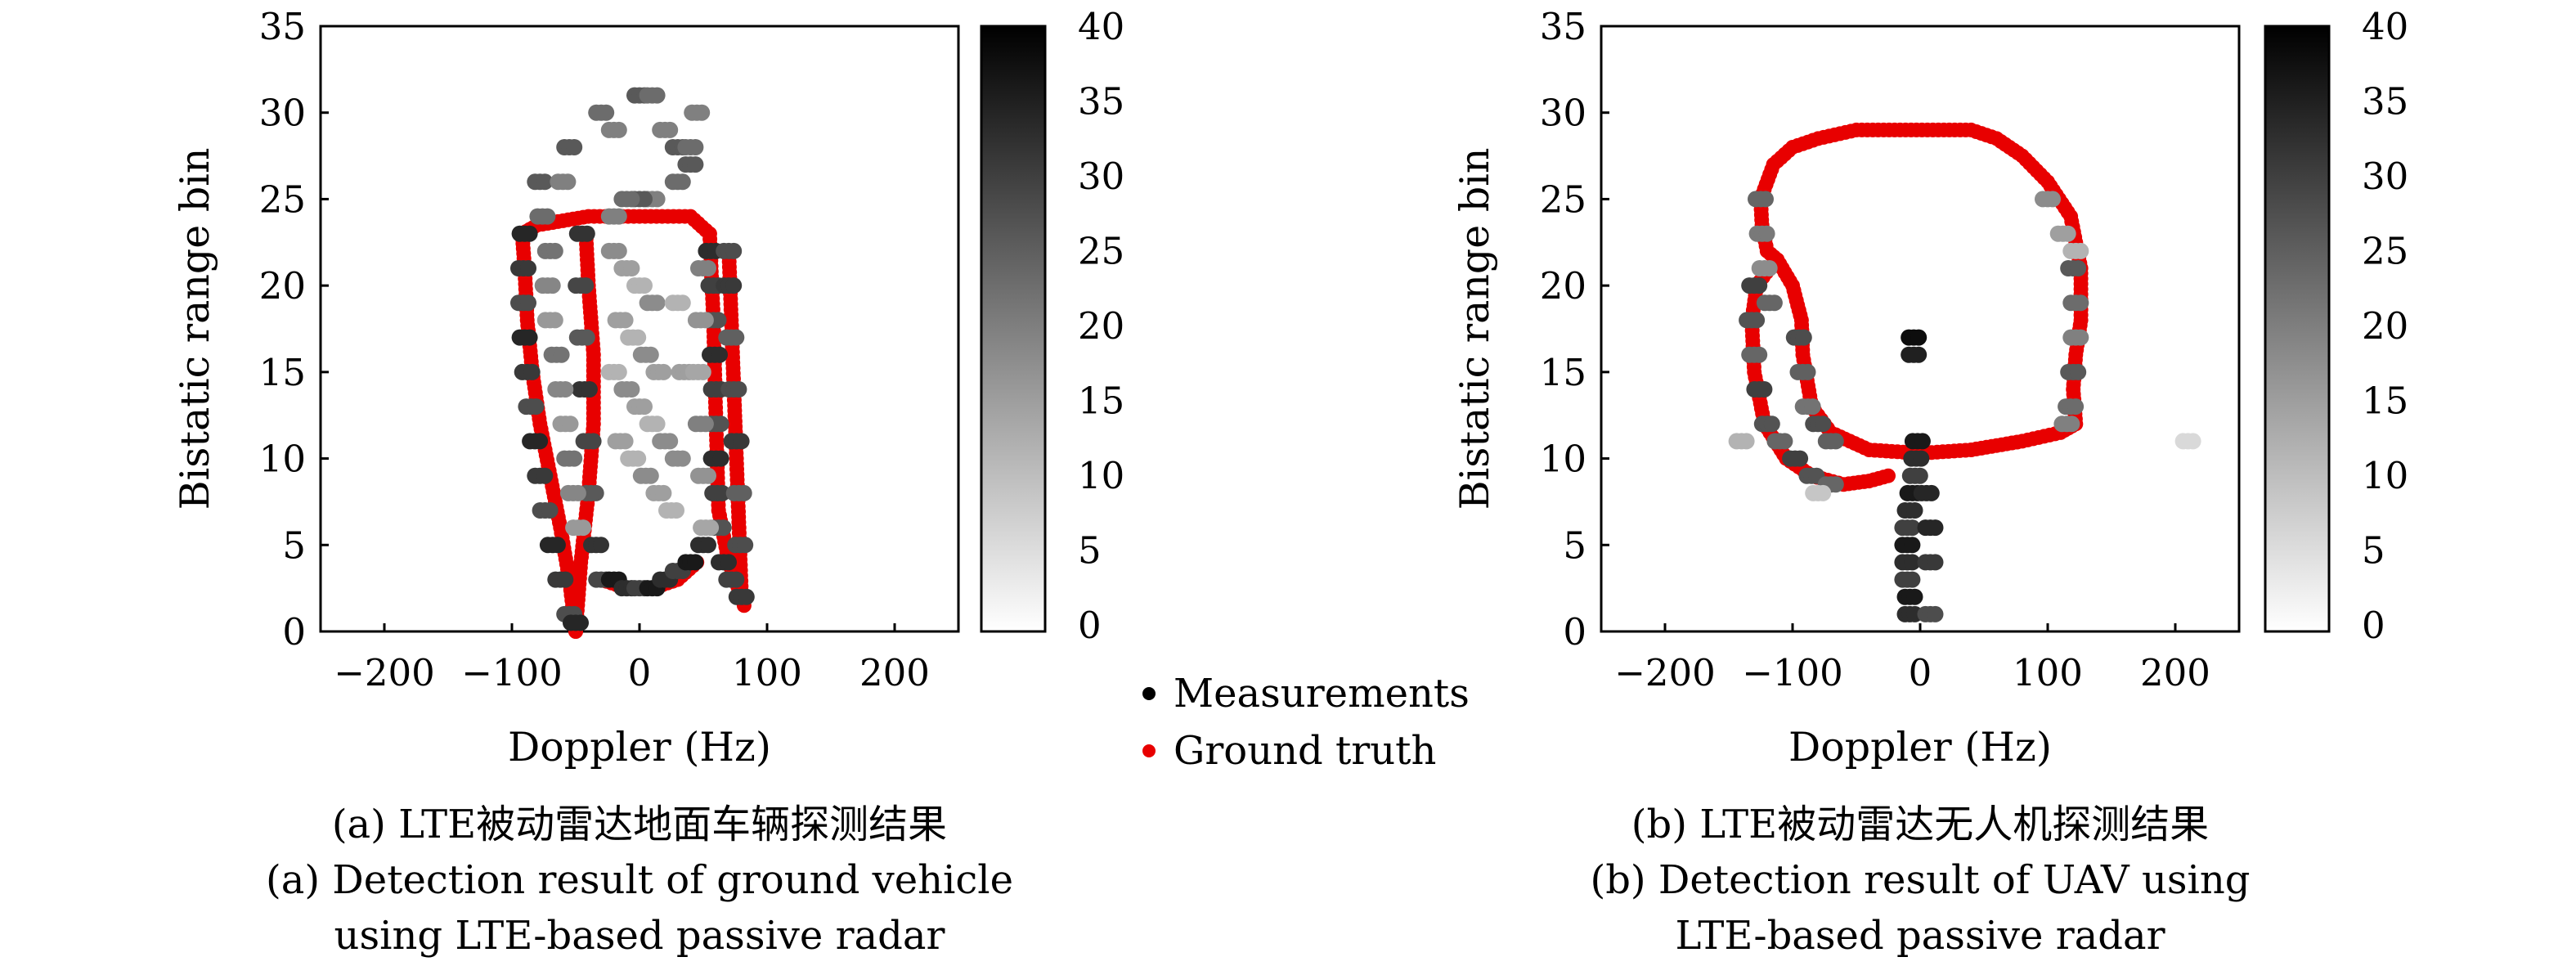 This screenshot has width=2576, height=966. What do you see at coordinates (2297, 329) in the screenshot?
I see `colorbar-gradient` at bounding box center [2297, 329].